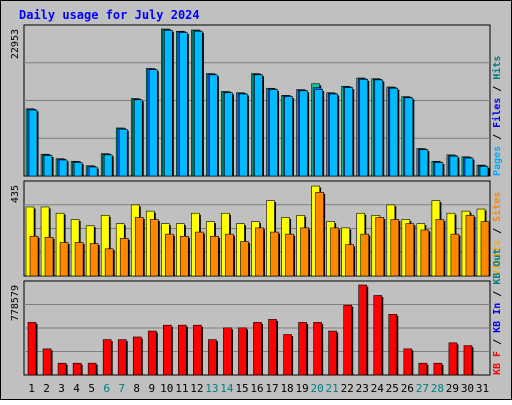 This screenshot has height=405, width=512. What do you see at coordinates (31, 388) in the screenshot?
I see `x-tick-label: 1` at bounding box center [31, 388].